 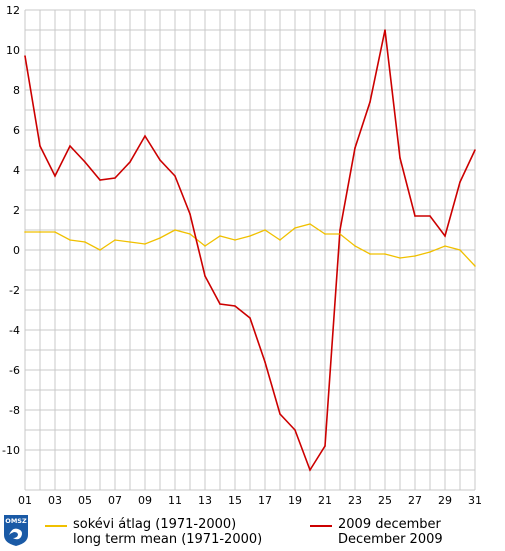 What do you see at coordinates (155, 524) in the screenshot?
I see `legend-label-mean: sokévi átlag (1971-2000)` at bounding box center [155, 524].